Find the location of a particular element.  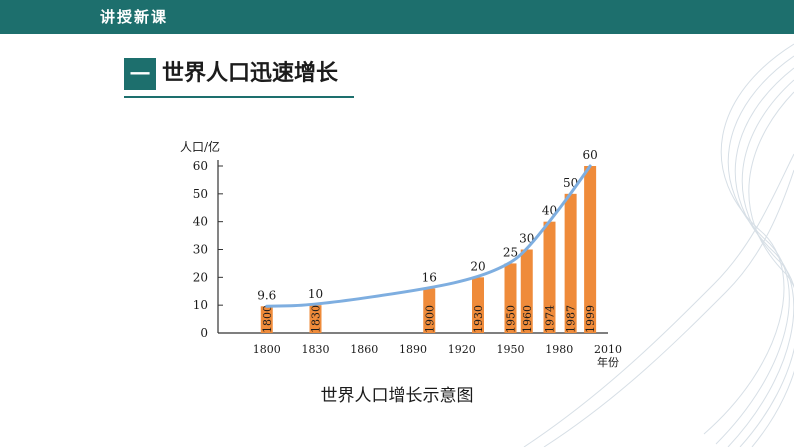

y-axis: 0 10 20 30 40 50 60 is located at coordinates (208, 249).